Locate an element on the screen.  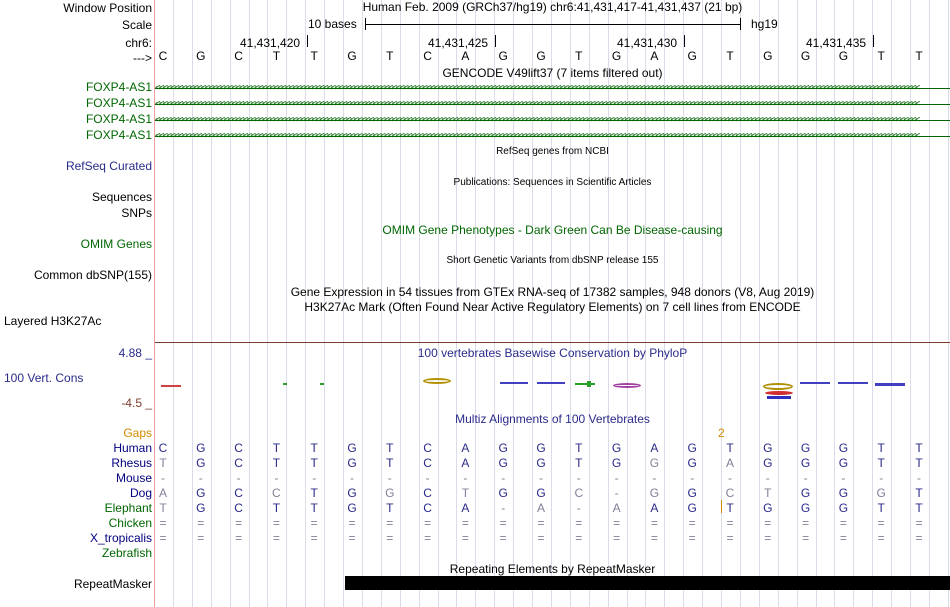
repeat-element-bar is located at coordinates (647, 583).